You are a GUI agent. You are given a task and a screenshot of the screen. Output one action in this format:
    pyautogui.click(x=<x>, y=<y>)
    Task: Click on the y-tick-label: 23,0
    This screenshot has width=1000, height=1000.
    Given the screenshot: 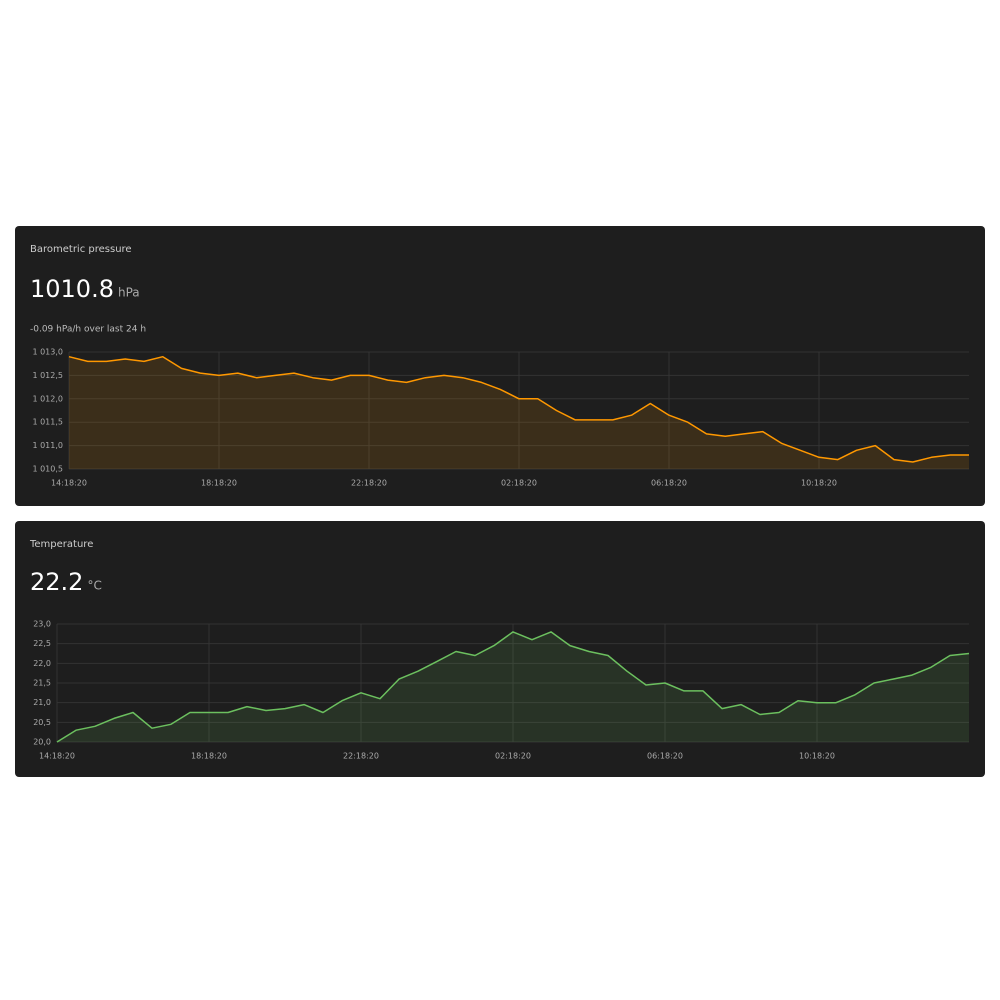 What is the action you would take?
    pyautogui.click(x=42, y=624)
    